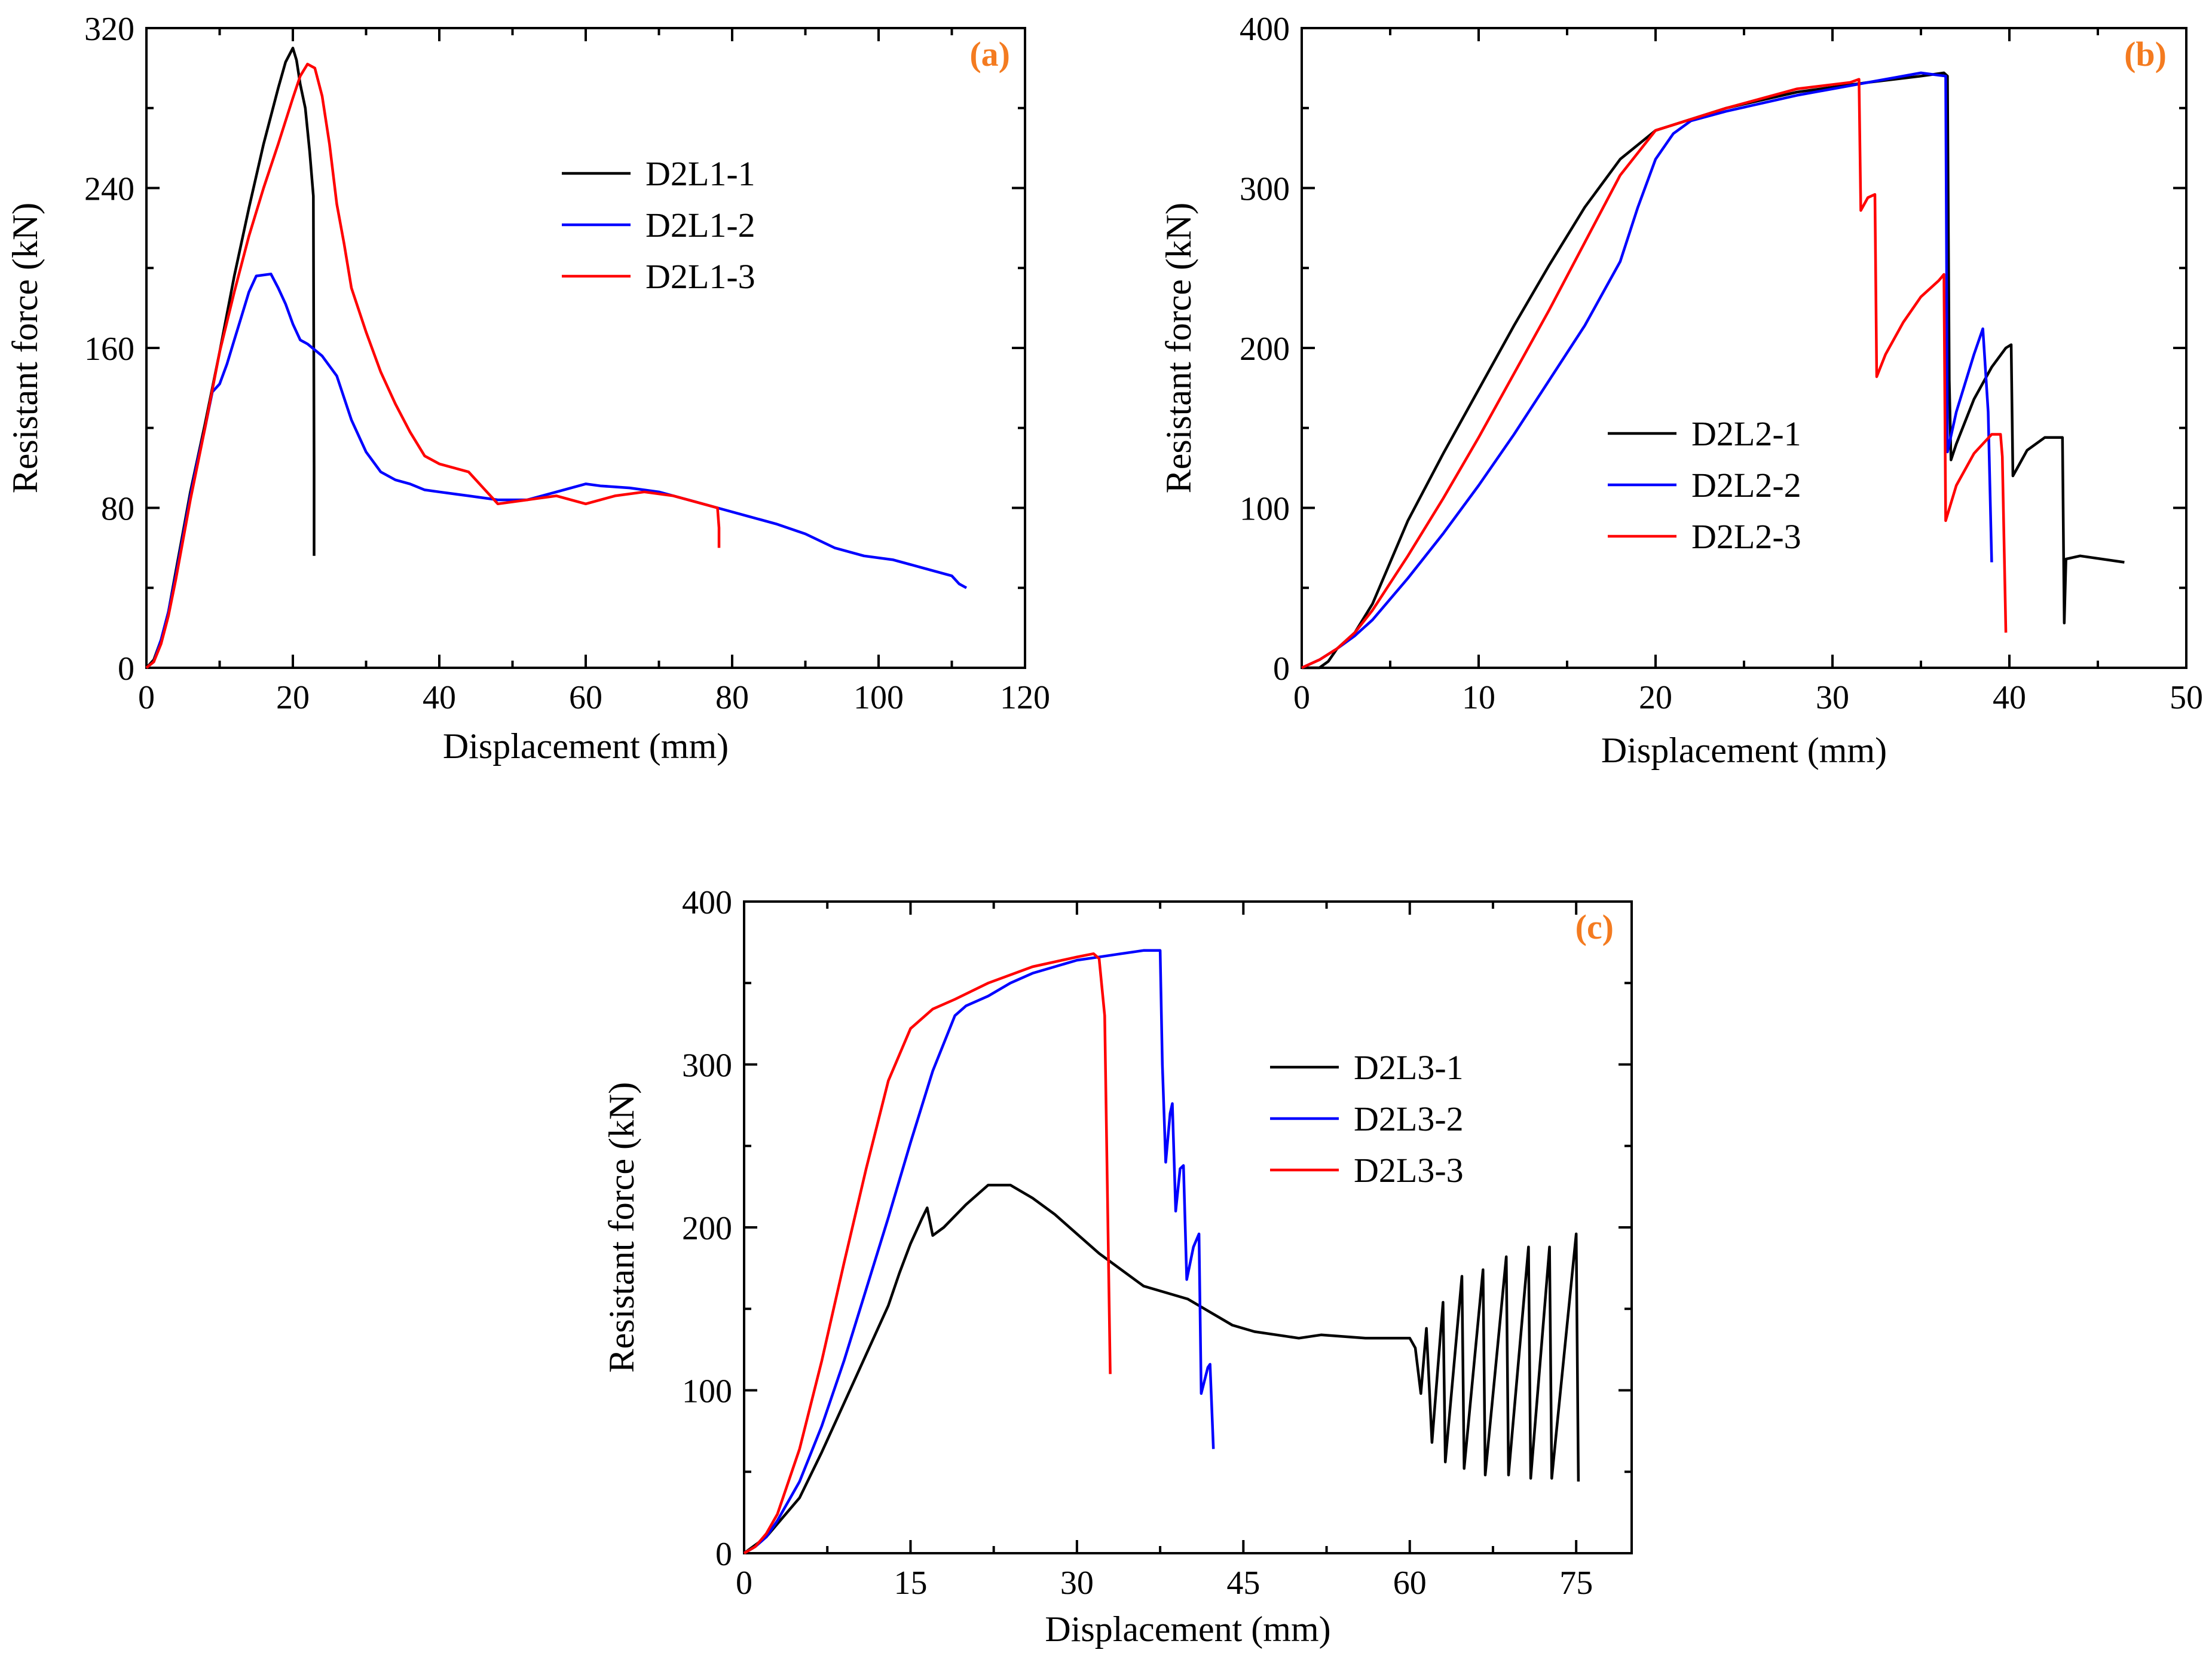  Describe the element at coordinates (1746, 433) in the screenshot. I see `legend-label: D2L2-1` at that location.